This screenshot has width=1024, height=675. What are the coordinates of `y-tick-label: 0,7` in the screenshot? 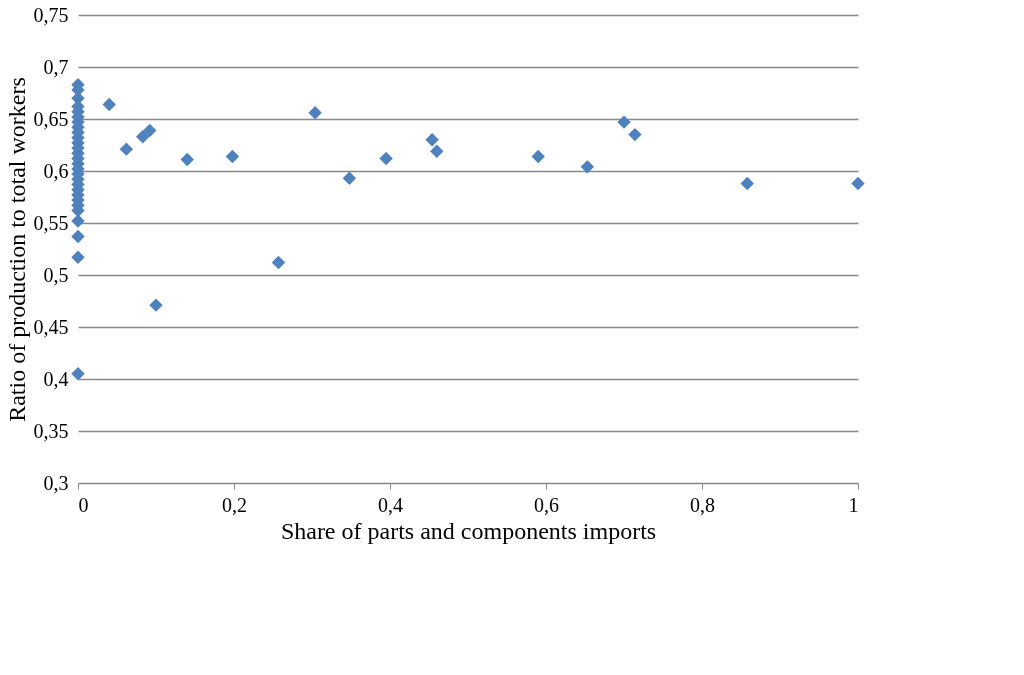 It's located at (56, 66).